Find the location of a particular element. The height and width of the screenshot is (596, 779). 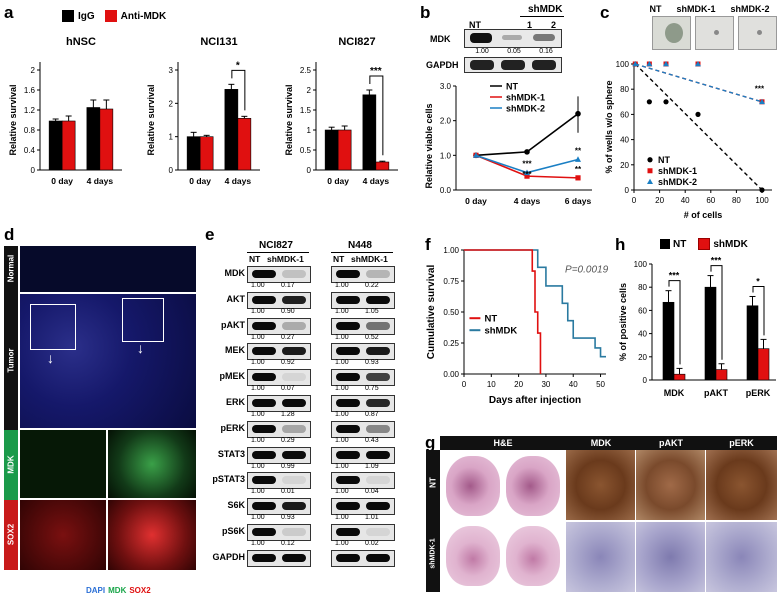

blot-row-label: GAPDH is located at coordinates (228, 556).